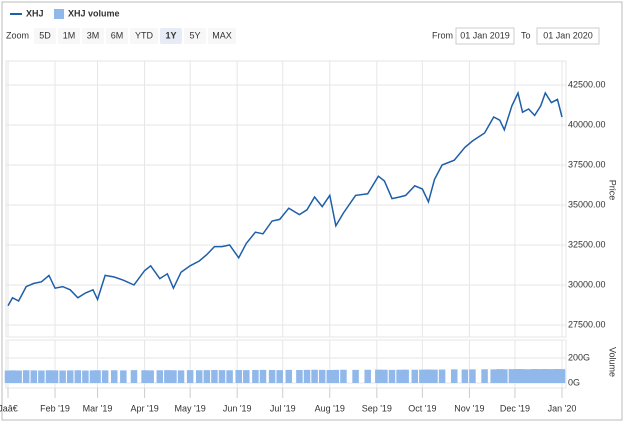 The height and width of the screenshot is (423, 626). I want to click on from-input: 01 Jan 2019, so click(485, 35).